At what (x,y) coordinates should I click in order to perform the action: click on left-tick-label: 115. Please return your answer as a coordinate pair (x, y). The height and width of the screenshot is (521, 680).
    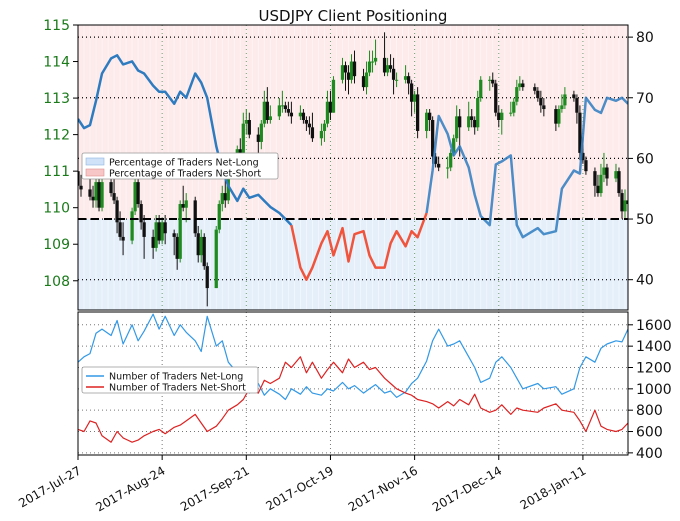
    Looking at the image, I should click on (56, 26).